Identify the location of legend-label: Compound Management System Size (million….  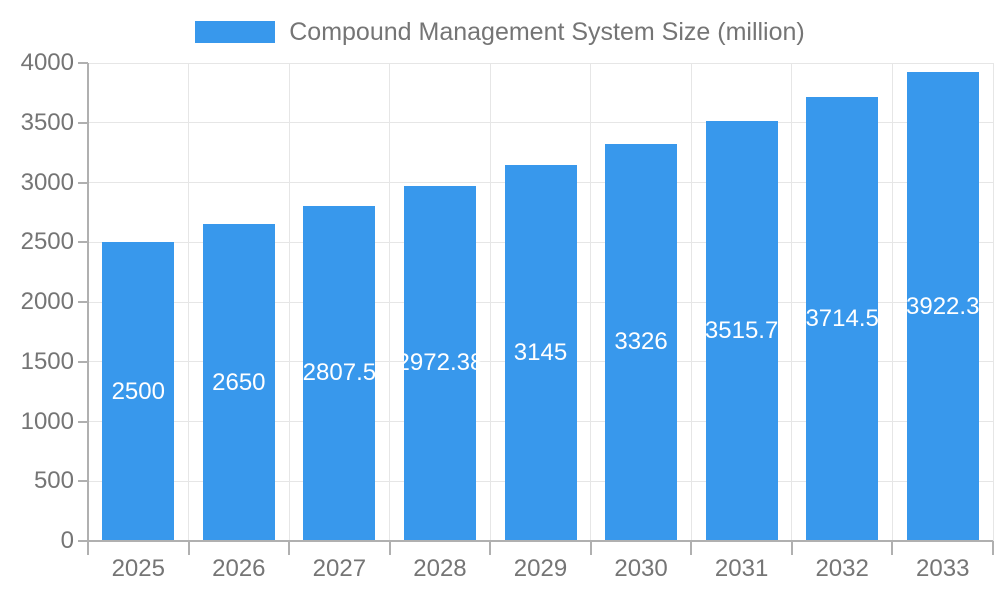
(547, 32).